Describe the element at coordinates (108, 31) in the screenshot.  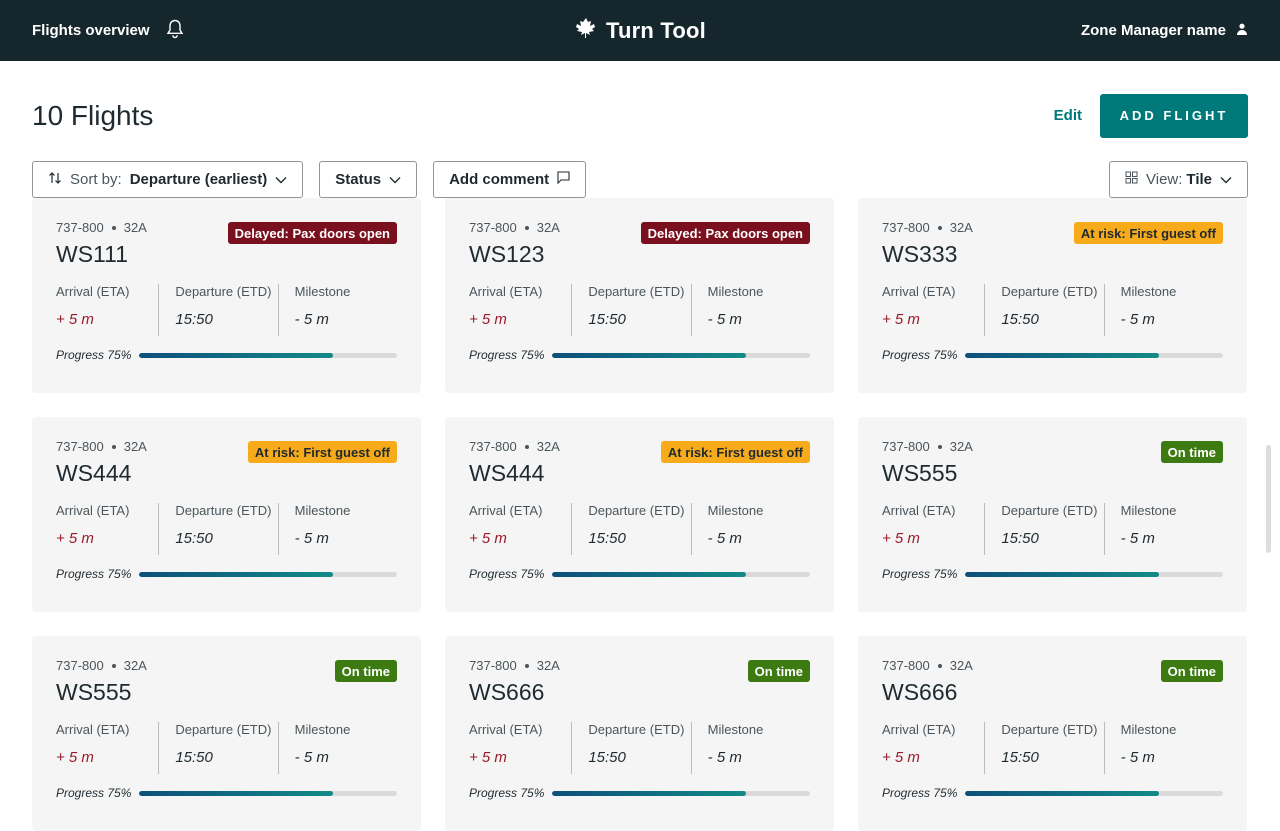
I see `flights-overview-nav: Flights overview` at that location.